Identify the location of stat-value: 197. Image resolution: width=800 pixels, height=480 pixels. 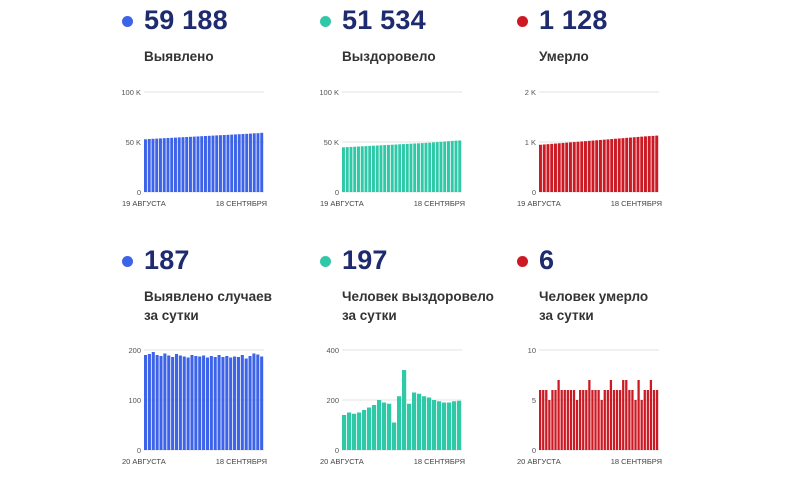
(365, 260).